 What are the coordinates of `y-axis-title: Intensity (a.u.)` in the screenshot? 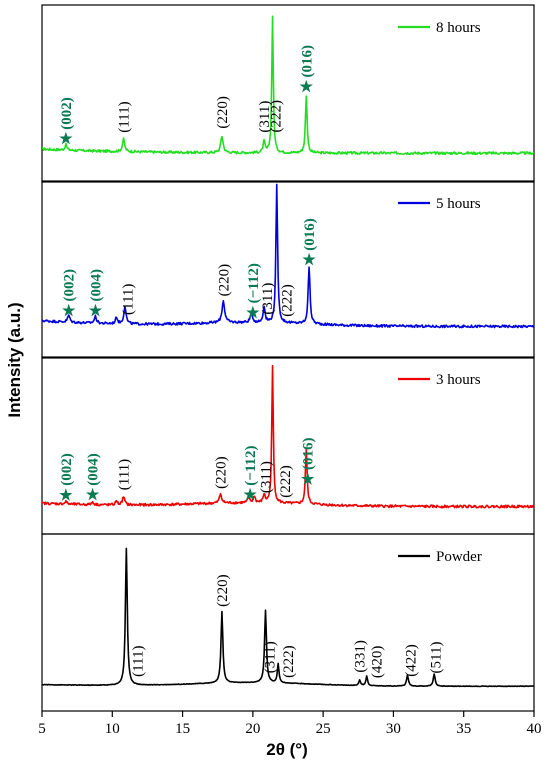 It's located at (14, 359).